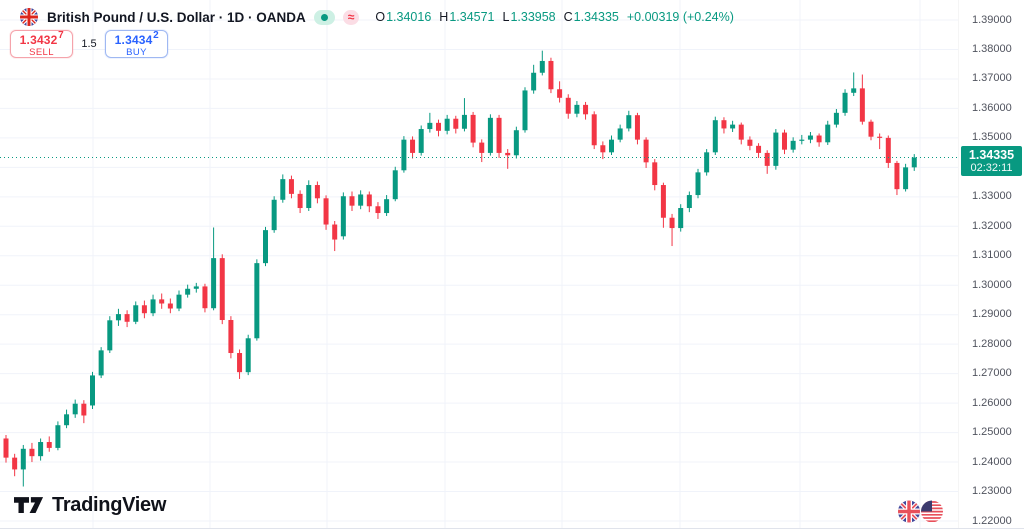 The image size is (1024, 531). I want to click on last-price-badge: 1.34335 02:32:11, so click(991, 161).